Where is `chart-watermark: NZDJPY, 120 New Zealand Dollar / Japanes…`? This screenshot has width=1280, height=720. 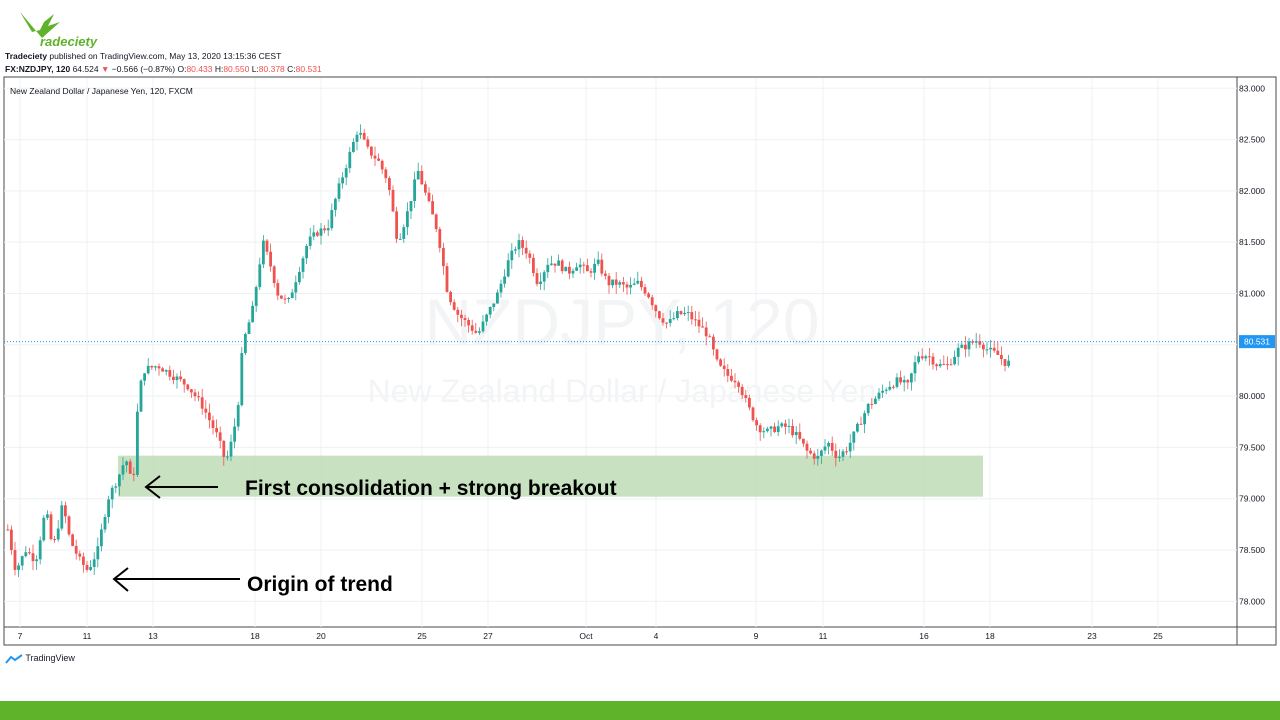 chart-watermark: NZDJPY, 120 New Zealand Dollar / Japanes… is located at coordinates (622, 347).